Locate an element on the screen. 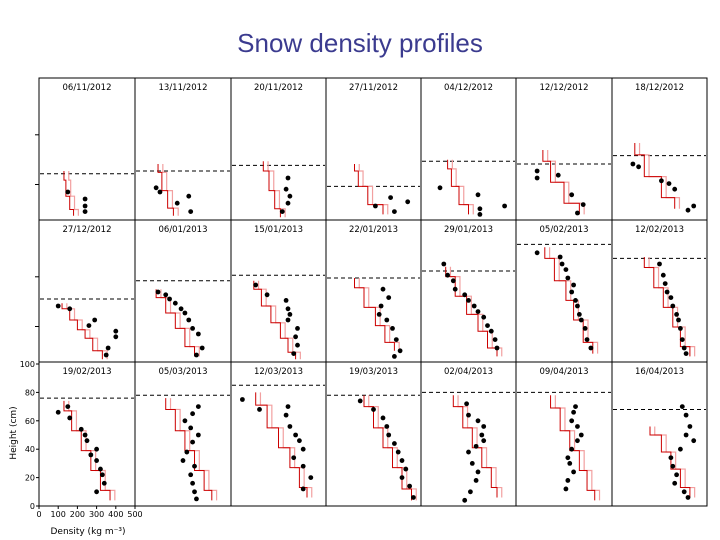 Image resolution: width=720 pixels, height=540 pixels. panel-date-label: 13/11/2012 is located at coordinates (183, 88).